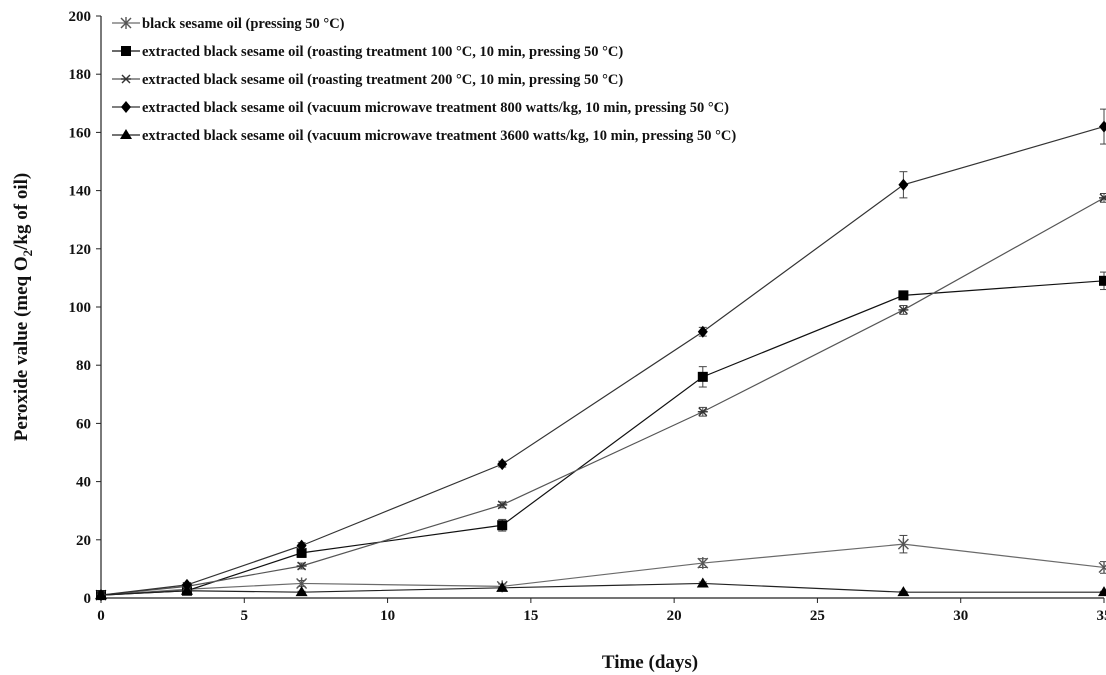  Describe the element at coordinates (80, 250) in the screenshot. I see `y-tick-label: 120` at that location.